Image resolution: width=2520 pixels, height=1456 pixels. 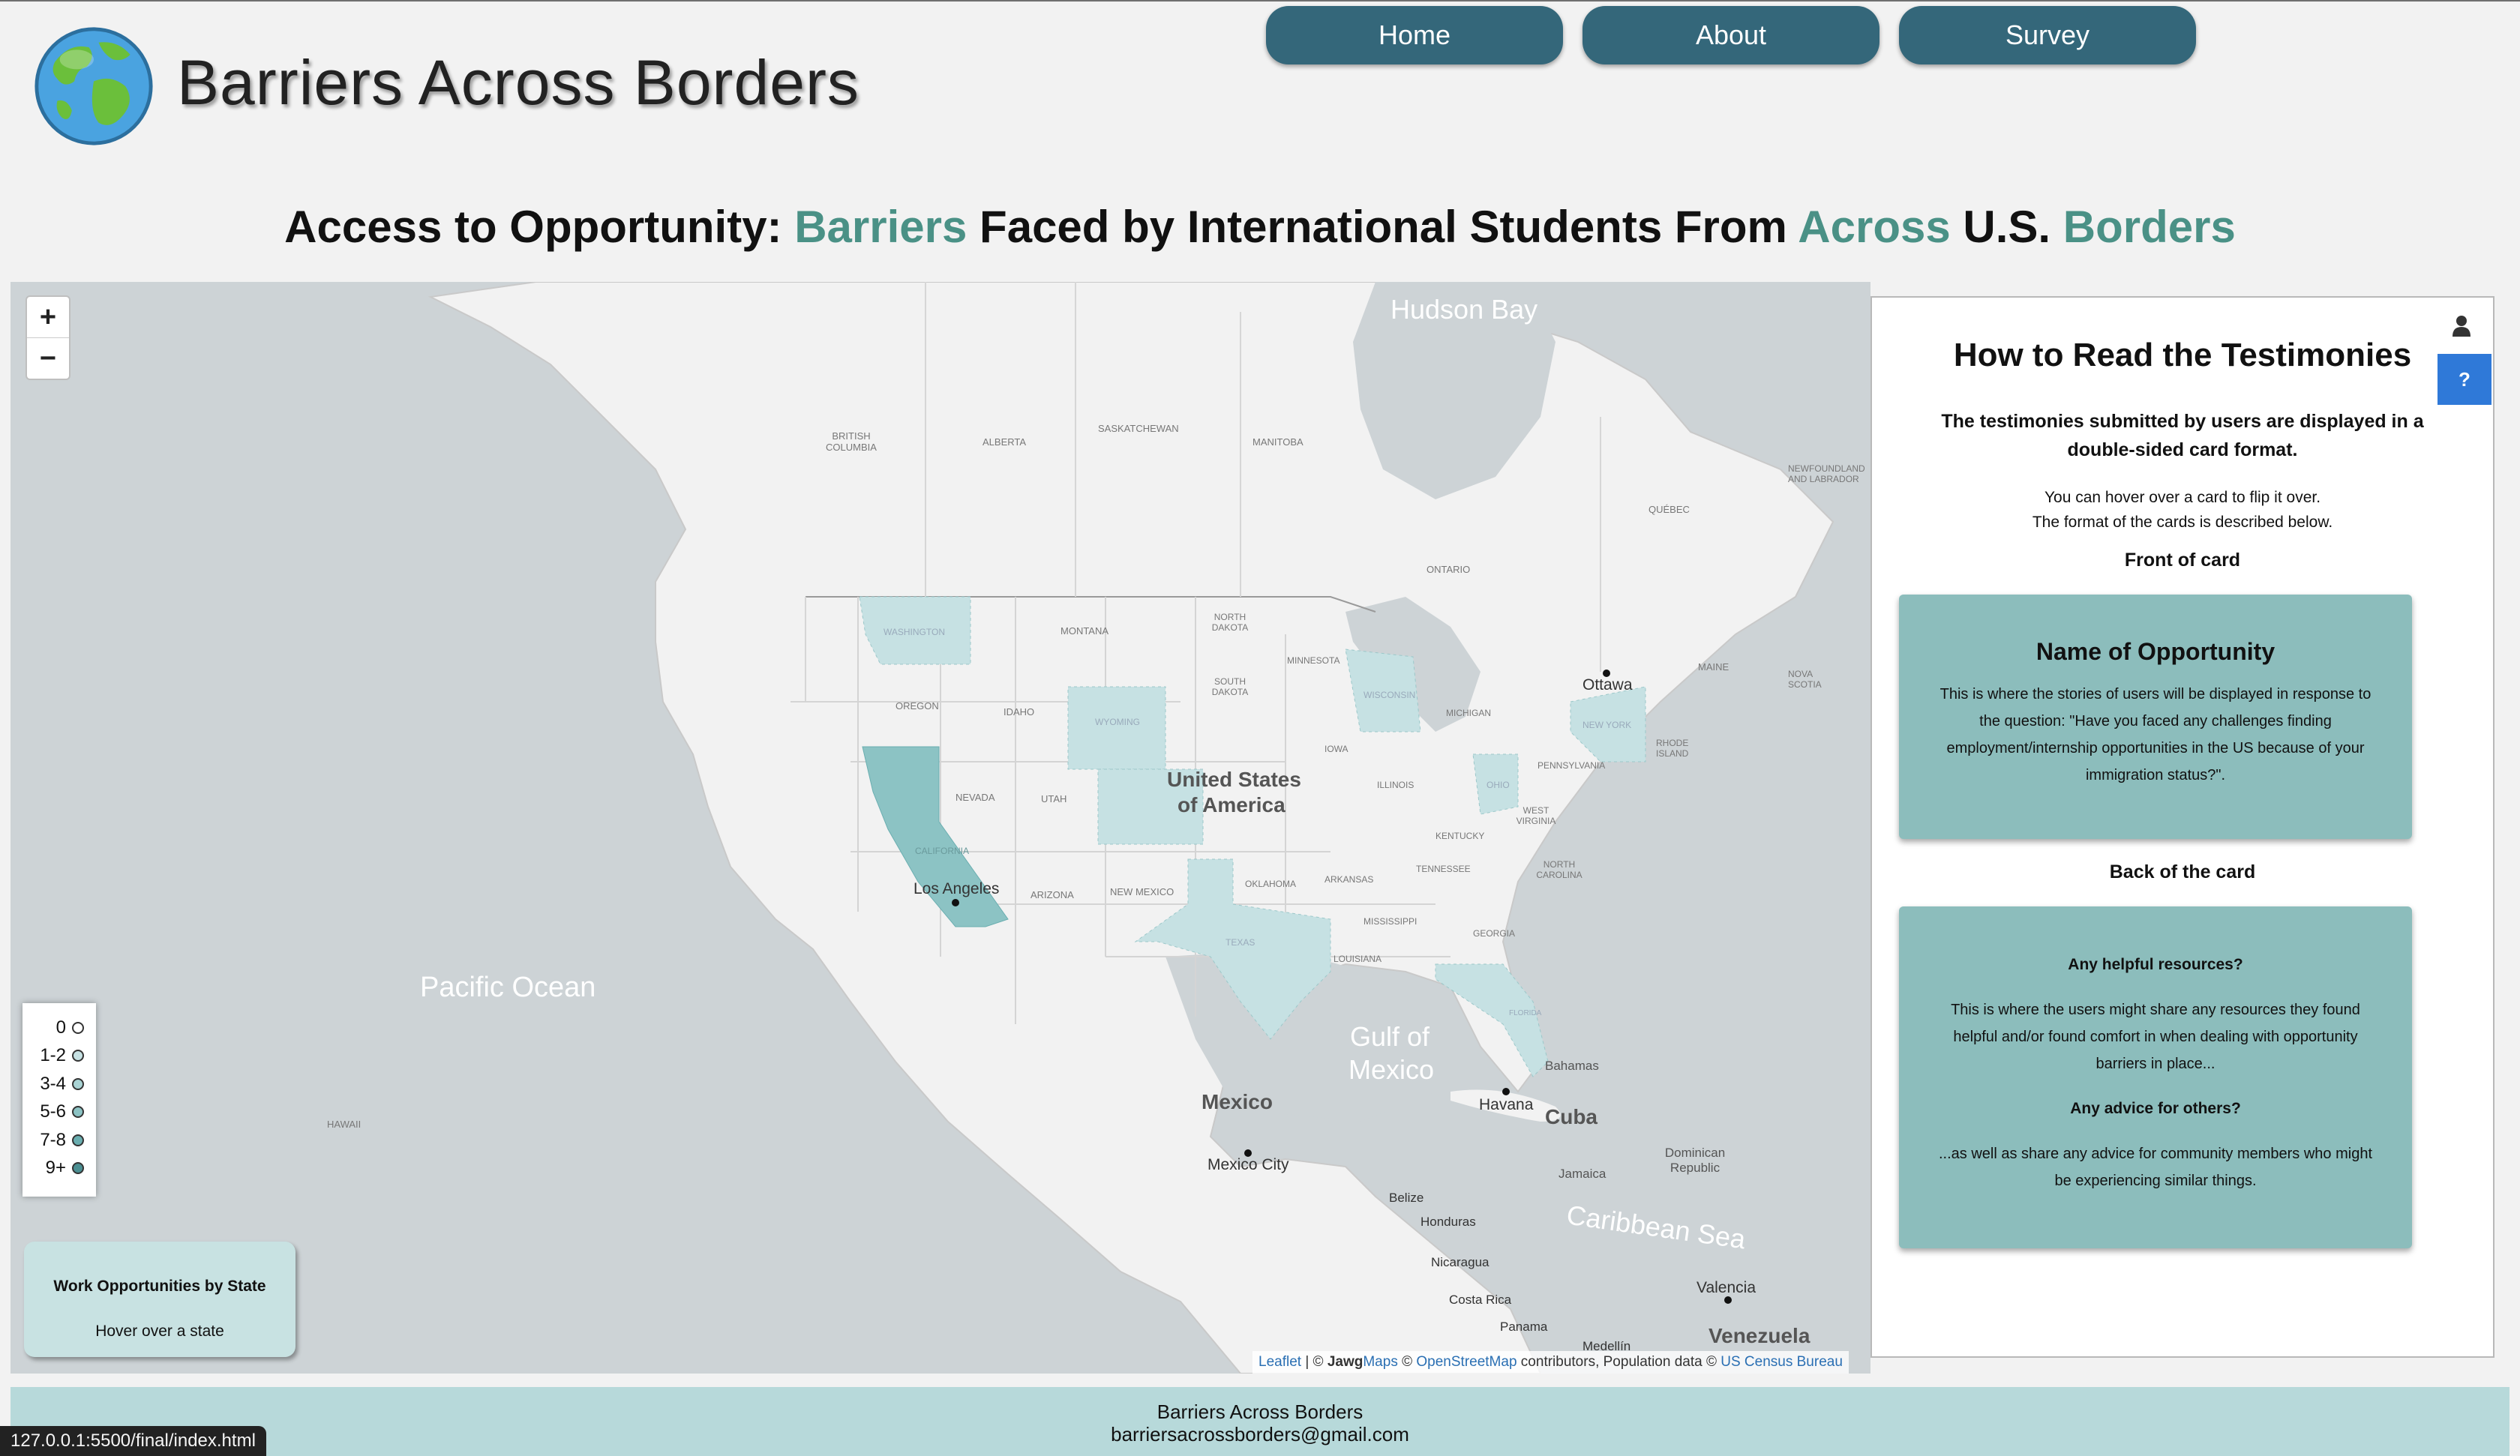 What do you see at coordinates (1448, 569) in the screenshot?
I see `label-ontario: ONTARIO` at bounding box center [1448, 569].